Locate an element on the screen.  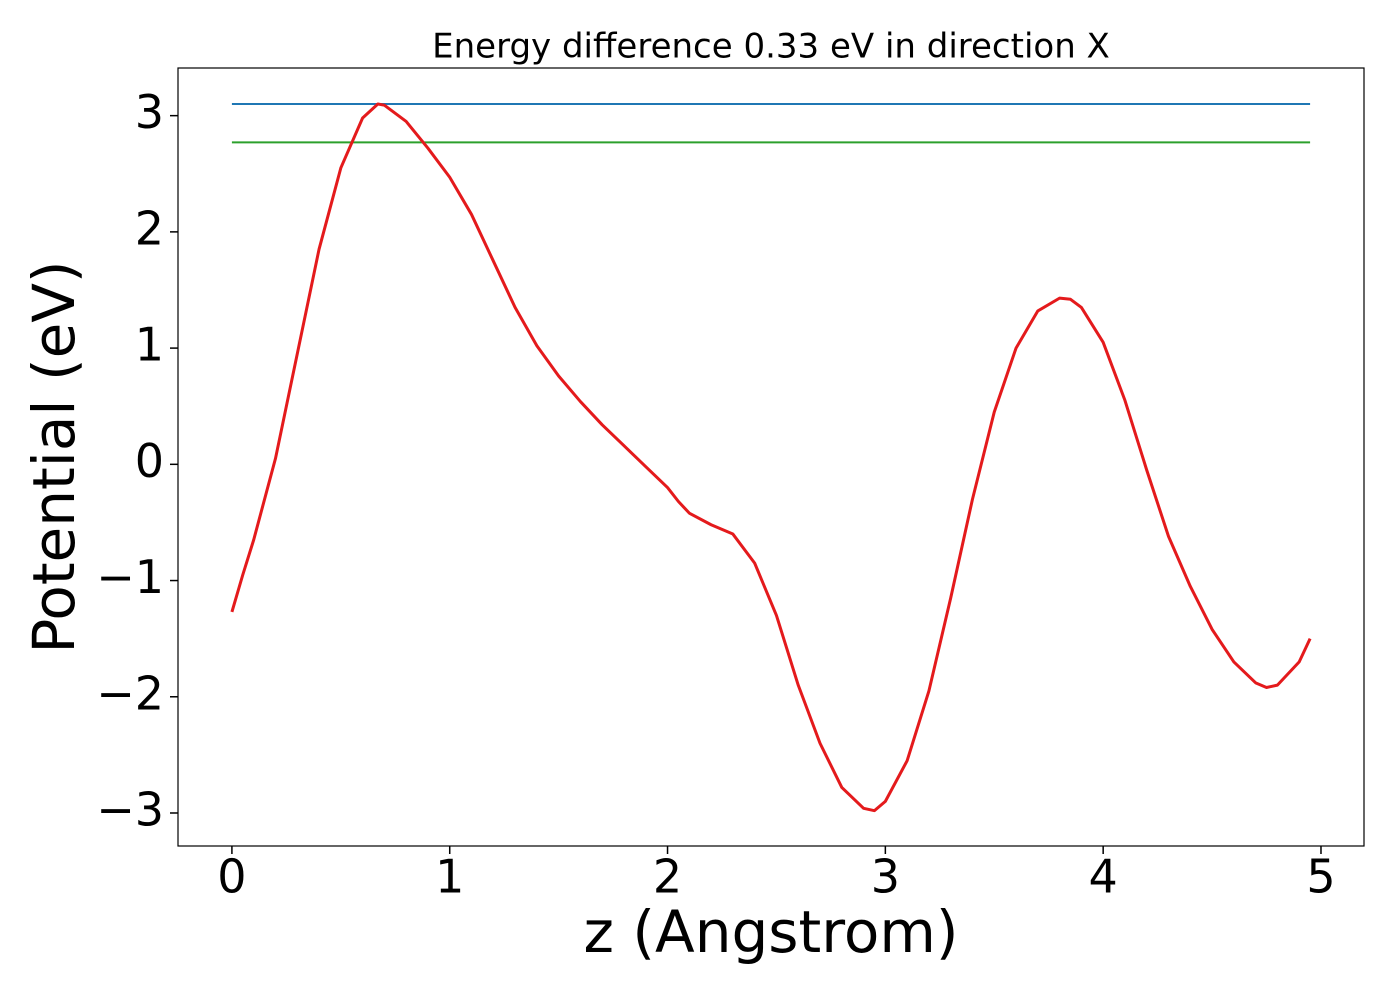
x-axis-label: z (Angstrom) is located at coordinates (771, 932).